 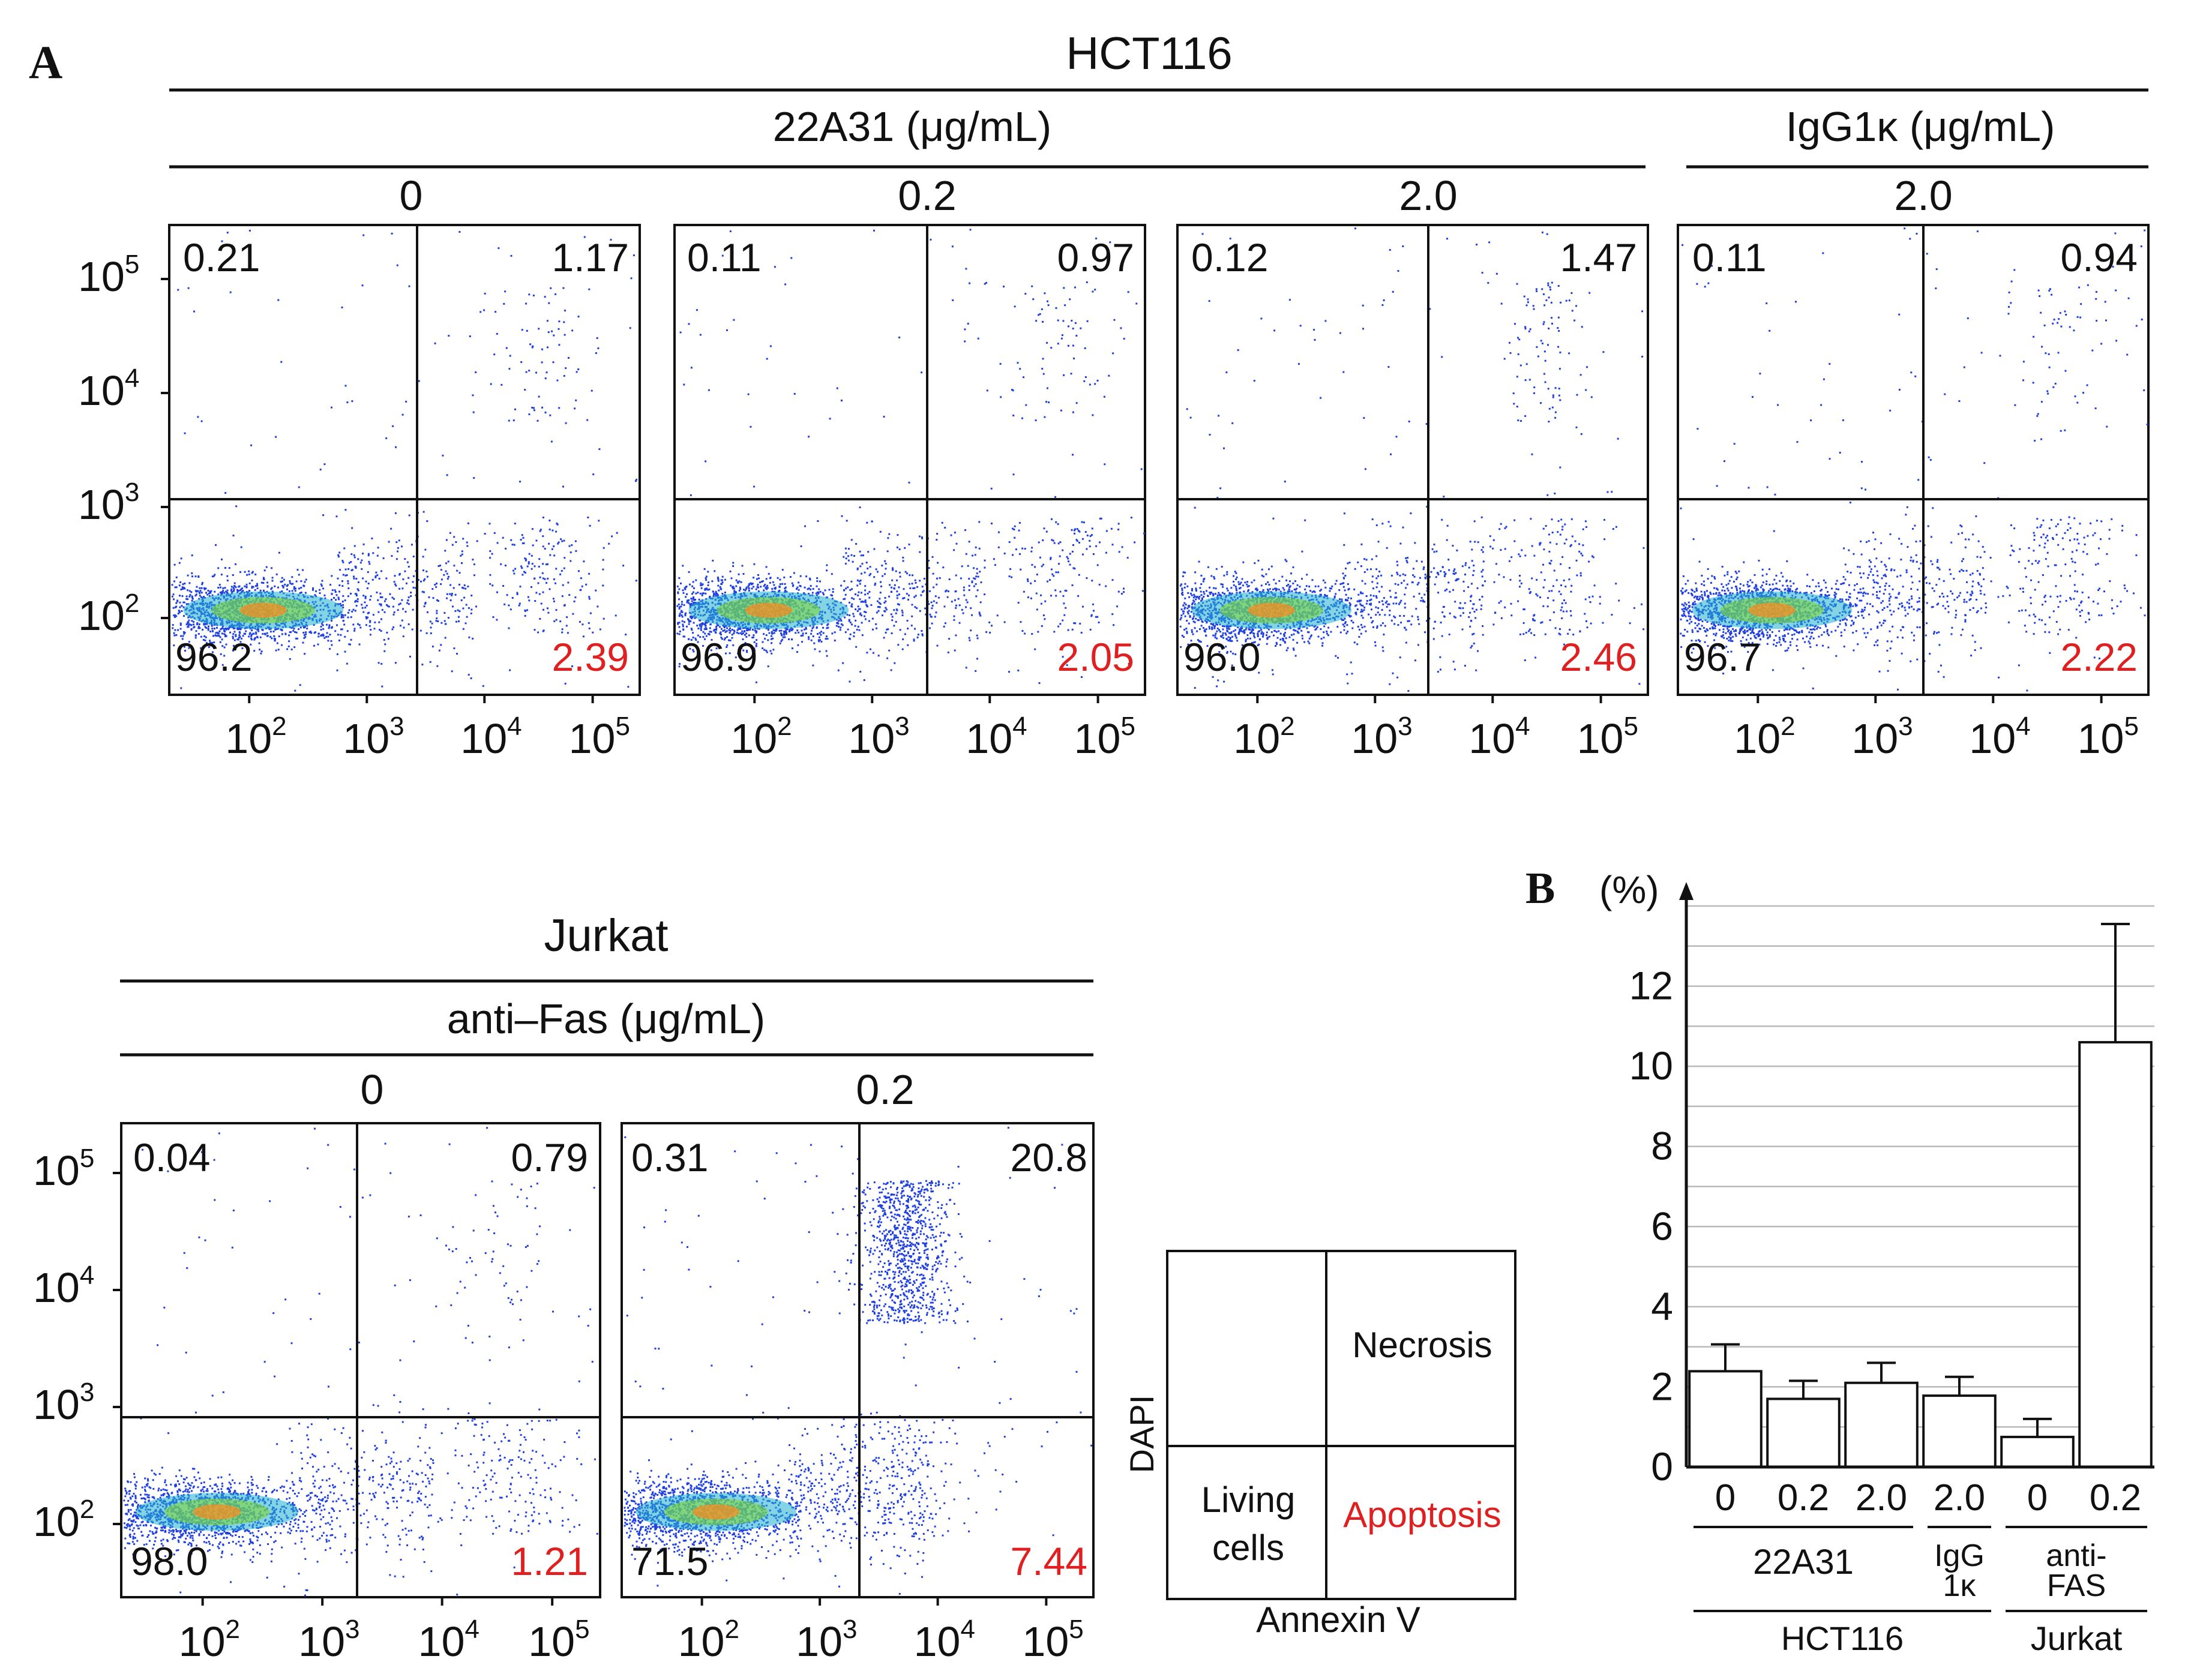 I want to click on flow-plot-a2: 0.12 1.47 96.0 2.46, so click(x=1413, y=460).